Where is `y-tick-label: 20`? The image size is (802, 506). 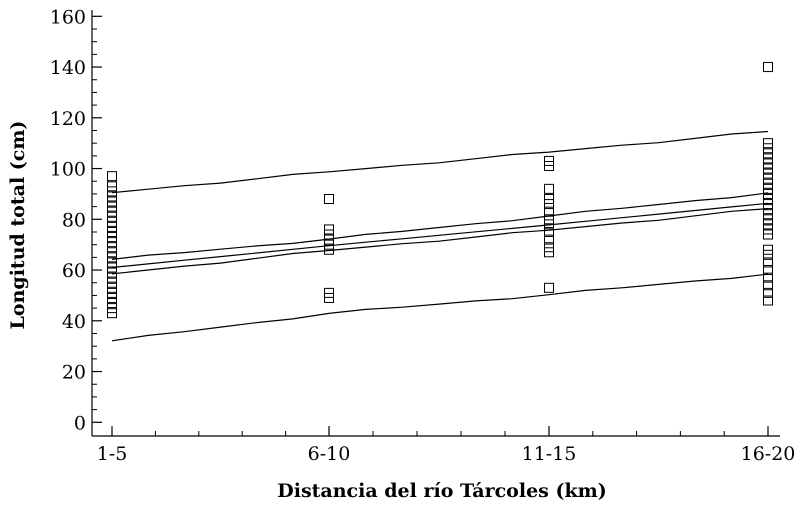
y-tick-label: 20 is located at coordinates (74, 373).